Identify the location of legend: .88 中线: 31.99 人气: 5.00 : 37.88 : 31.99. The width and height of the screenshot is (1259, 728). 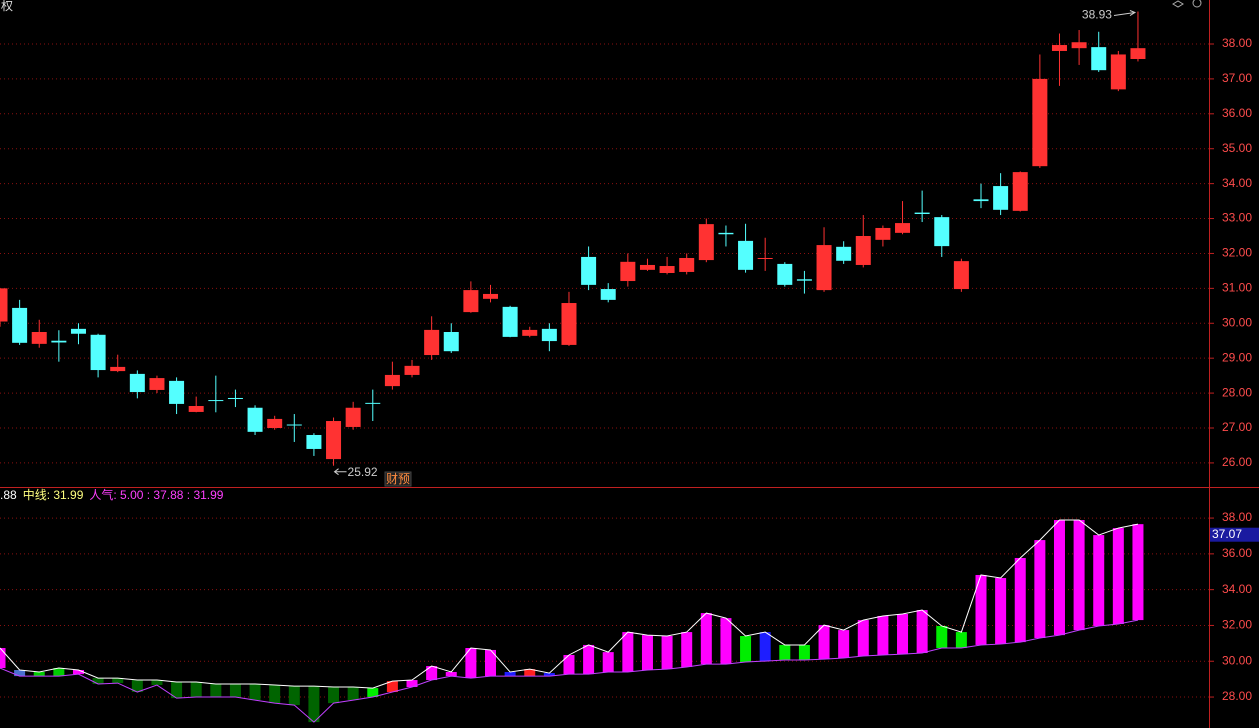
(112, 494).